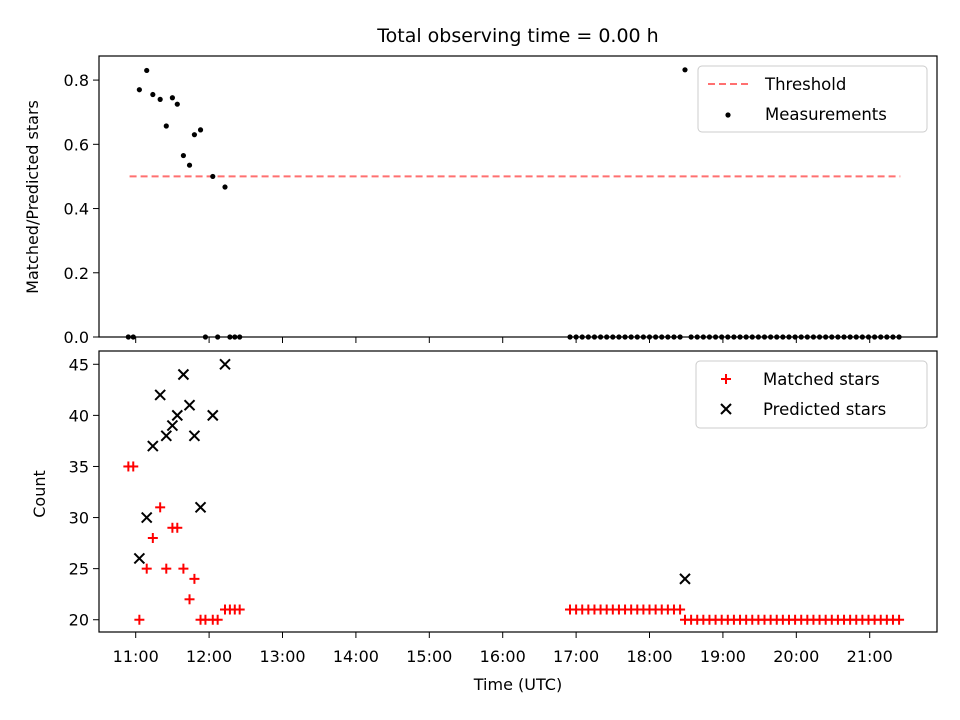 Image resolution: width=960 pixels, height=720 pixels. I want to click on y-tick-label: 30, so click(79, 518).